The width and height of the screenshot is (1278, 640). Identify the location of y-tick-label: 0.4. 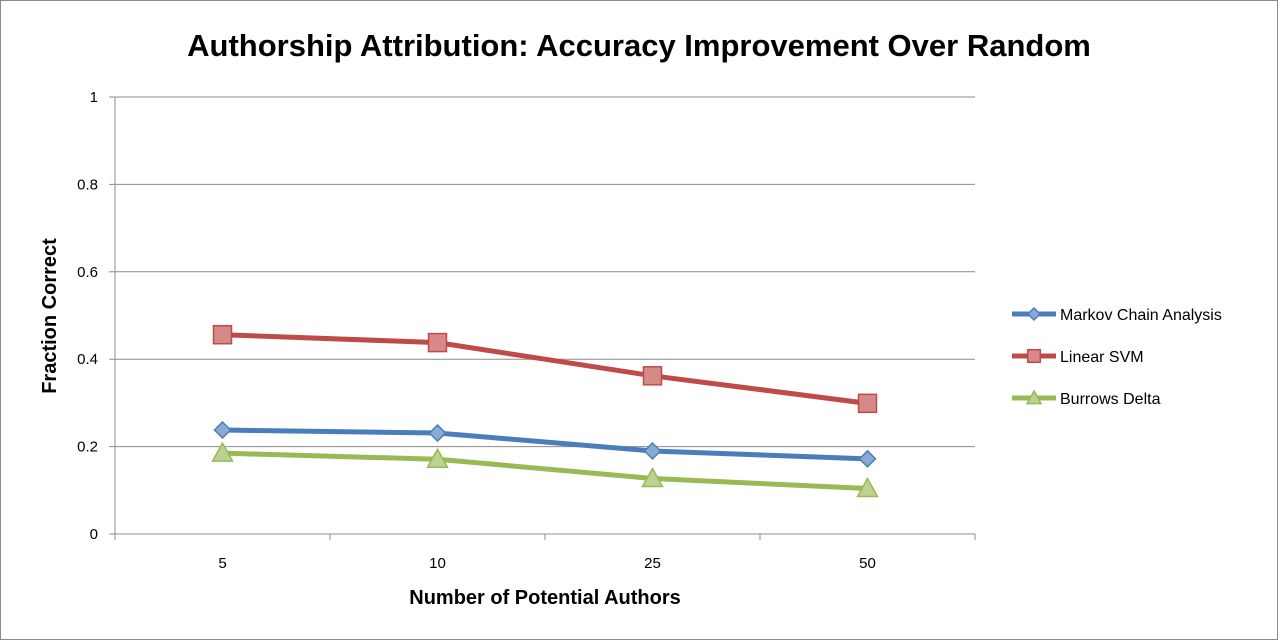
(87, 359).